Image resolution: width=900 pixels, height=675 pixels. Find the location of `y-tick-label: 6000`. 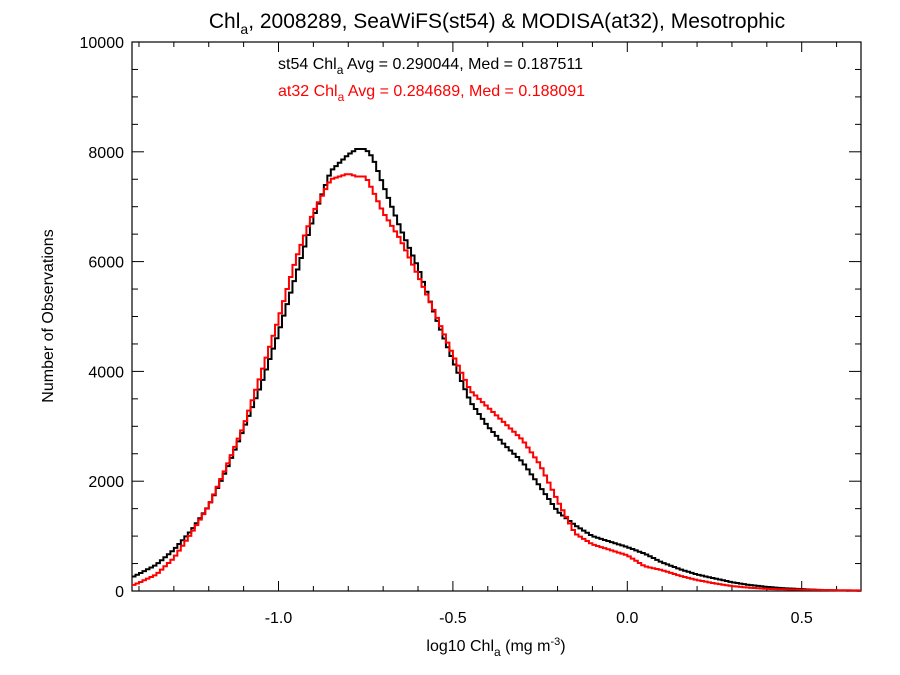

y-tick-label: 6000 is located at coordinates (106, 263).